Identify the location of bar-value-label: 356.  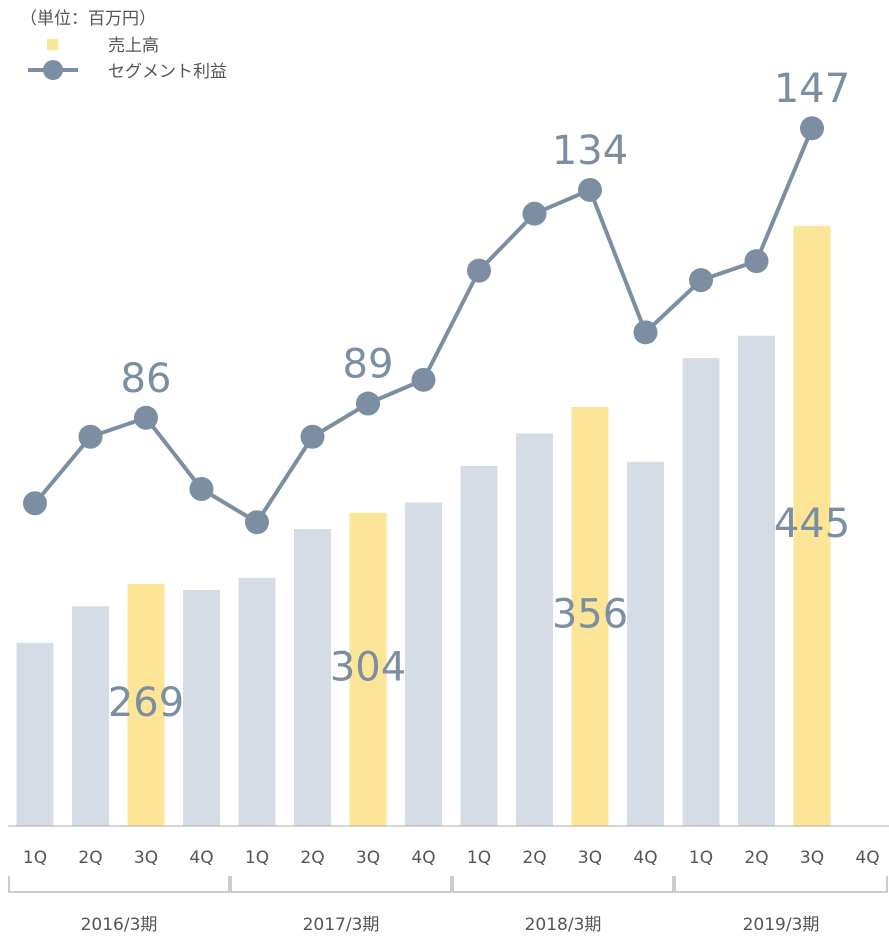
(590, 614).